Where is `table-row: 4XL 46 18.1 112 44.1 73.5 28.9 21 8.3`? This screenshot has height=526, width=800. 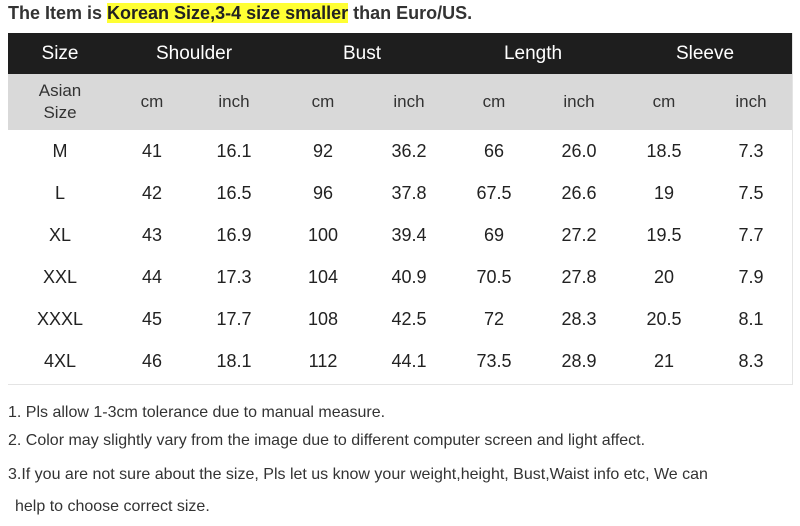
table-row: 4XL 46 18.1 112 44.1 73.5 28.9 21 8.3 is located at coordinates (400, 361).